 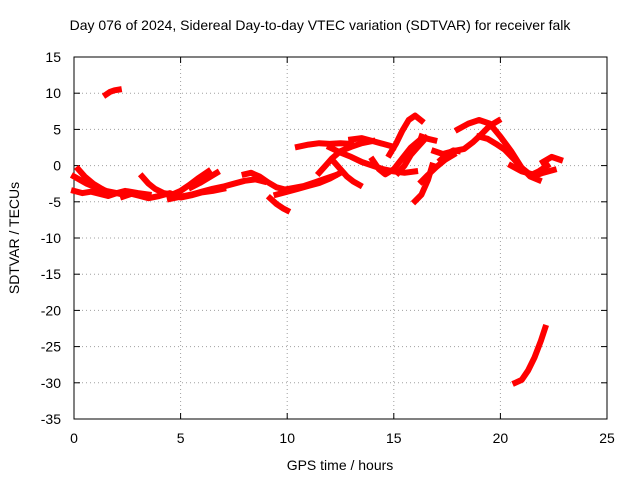 I want to click on y-tick-label: -5, so click(x=55, y=202).